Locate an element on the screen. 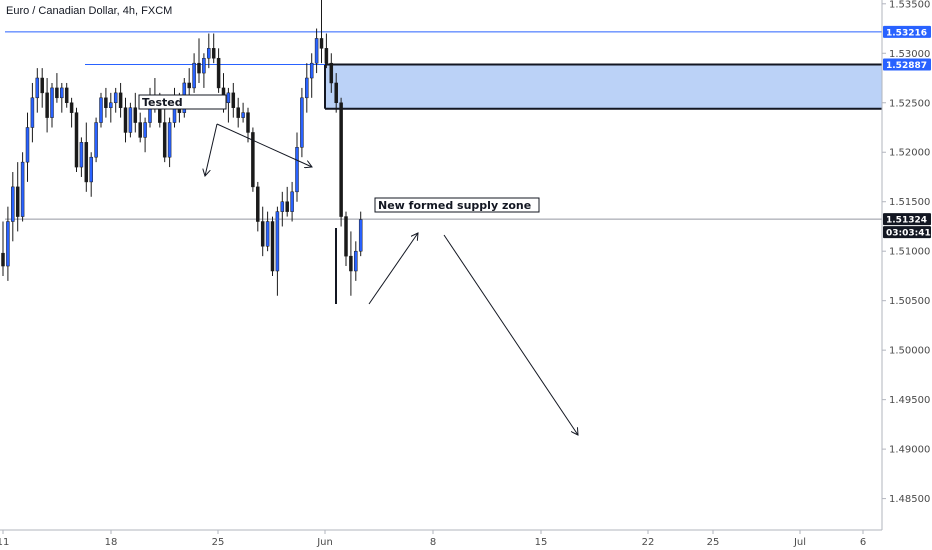 The height and width of the screenshot is (550, 932). price-tag-label: 1.52887 is located at coordinates (906, 66).